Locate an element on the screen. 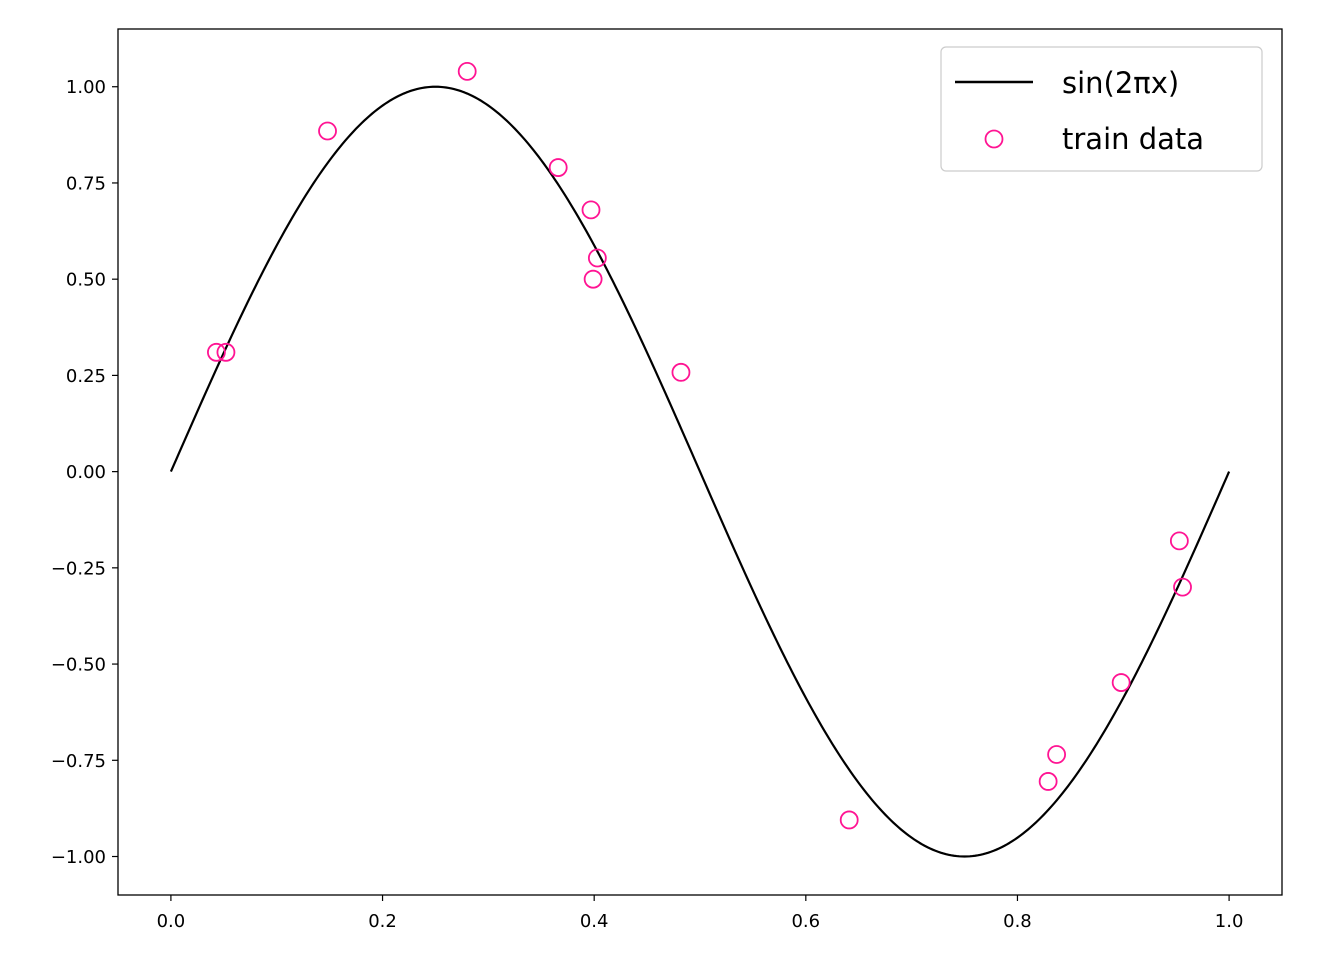 This screenshot has height=964, width=1341. x-axis-ticks: 0.0 0.2 0.4 0.6 0.8 1.0 is located at coordinates (700, 913).